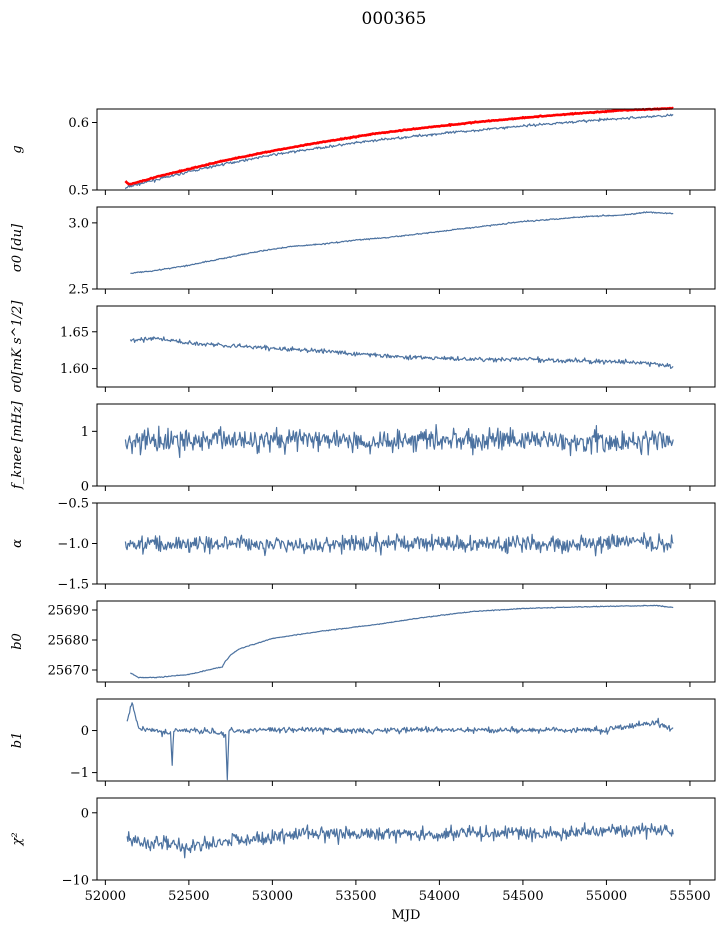 This screenshot has height=936, width=725. What do you see at coordinates (85, 432) in the screenshot?
I see `y-tick-label: 1` at bounding box center [85, 432].